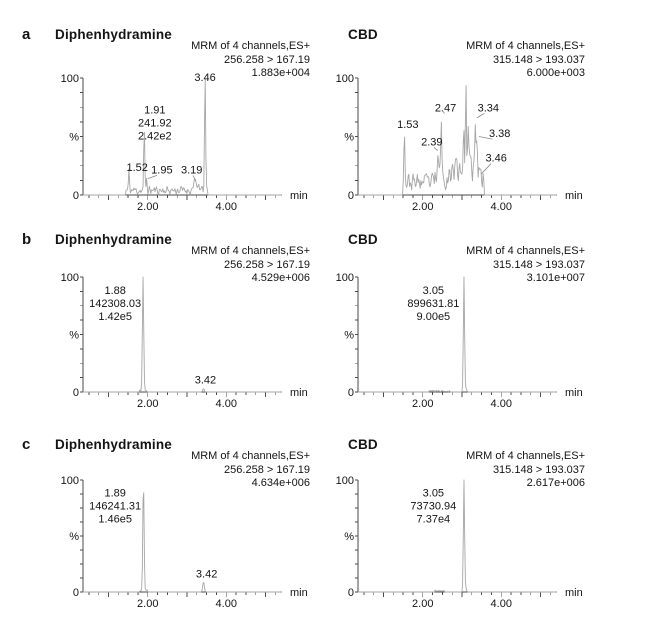  I want to click on annotation-line: 6.000e+003, so click(555, 73).